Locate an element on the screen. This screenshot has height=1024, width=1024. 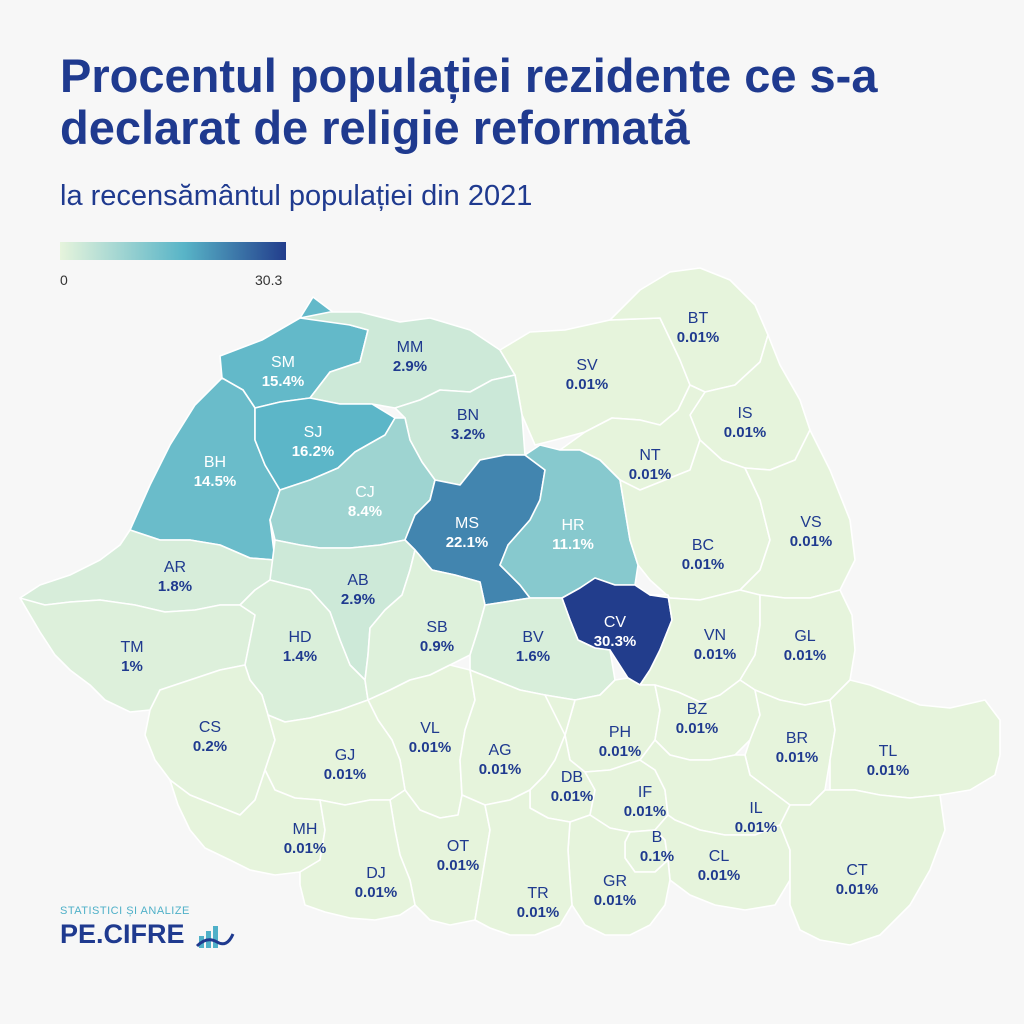
county-code-label: SJ is located at coordinates (313, 432).